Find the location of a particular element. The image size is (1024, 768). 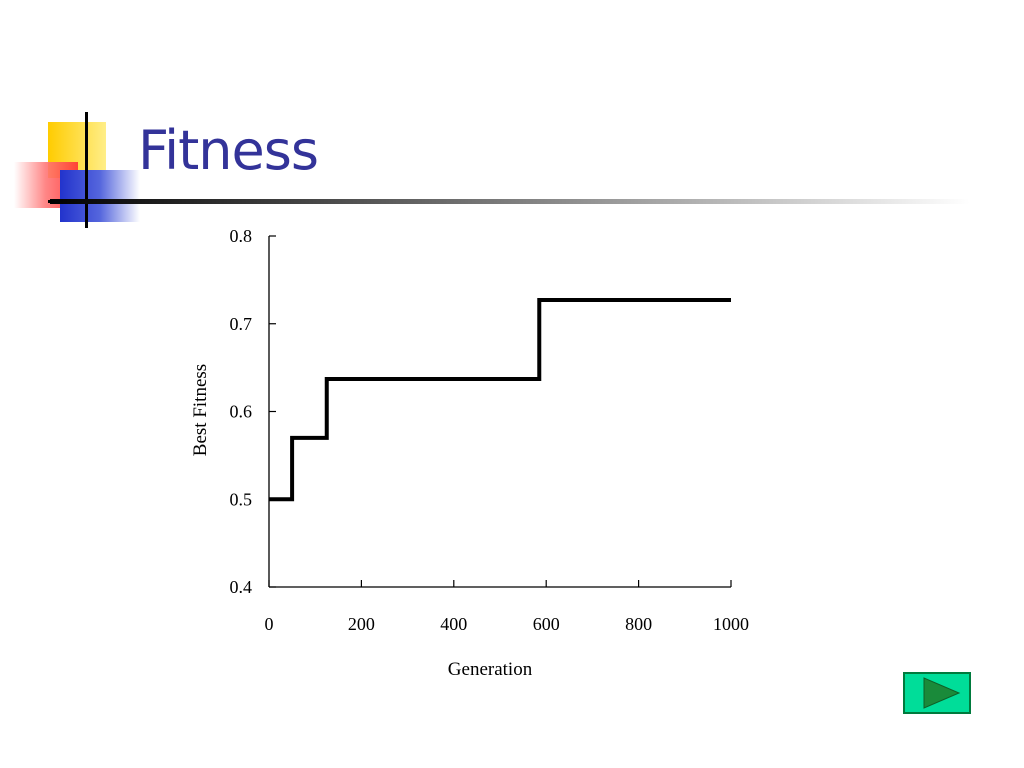

y-tick-label: 0.5 is located at coordinates (241, 499).